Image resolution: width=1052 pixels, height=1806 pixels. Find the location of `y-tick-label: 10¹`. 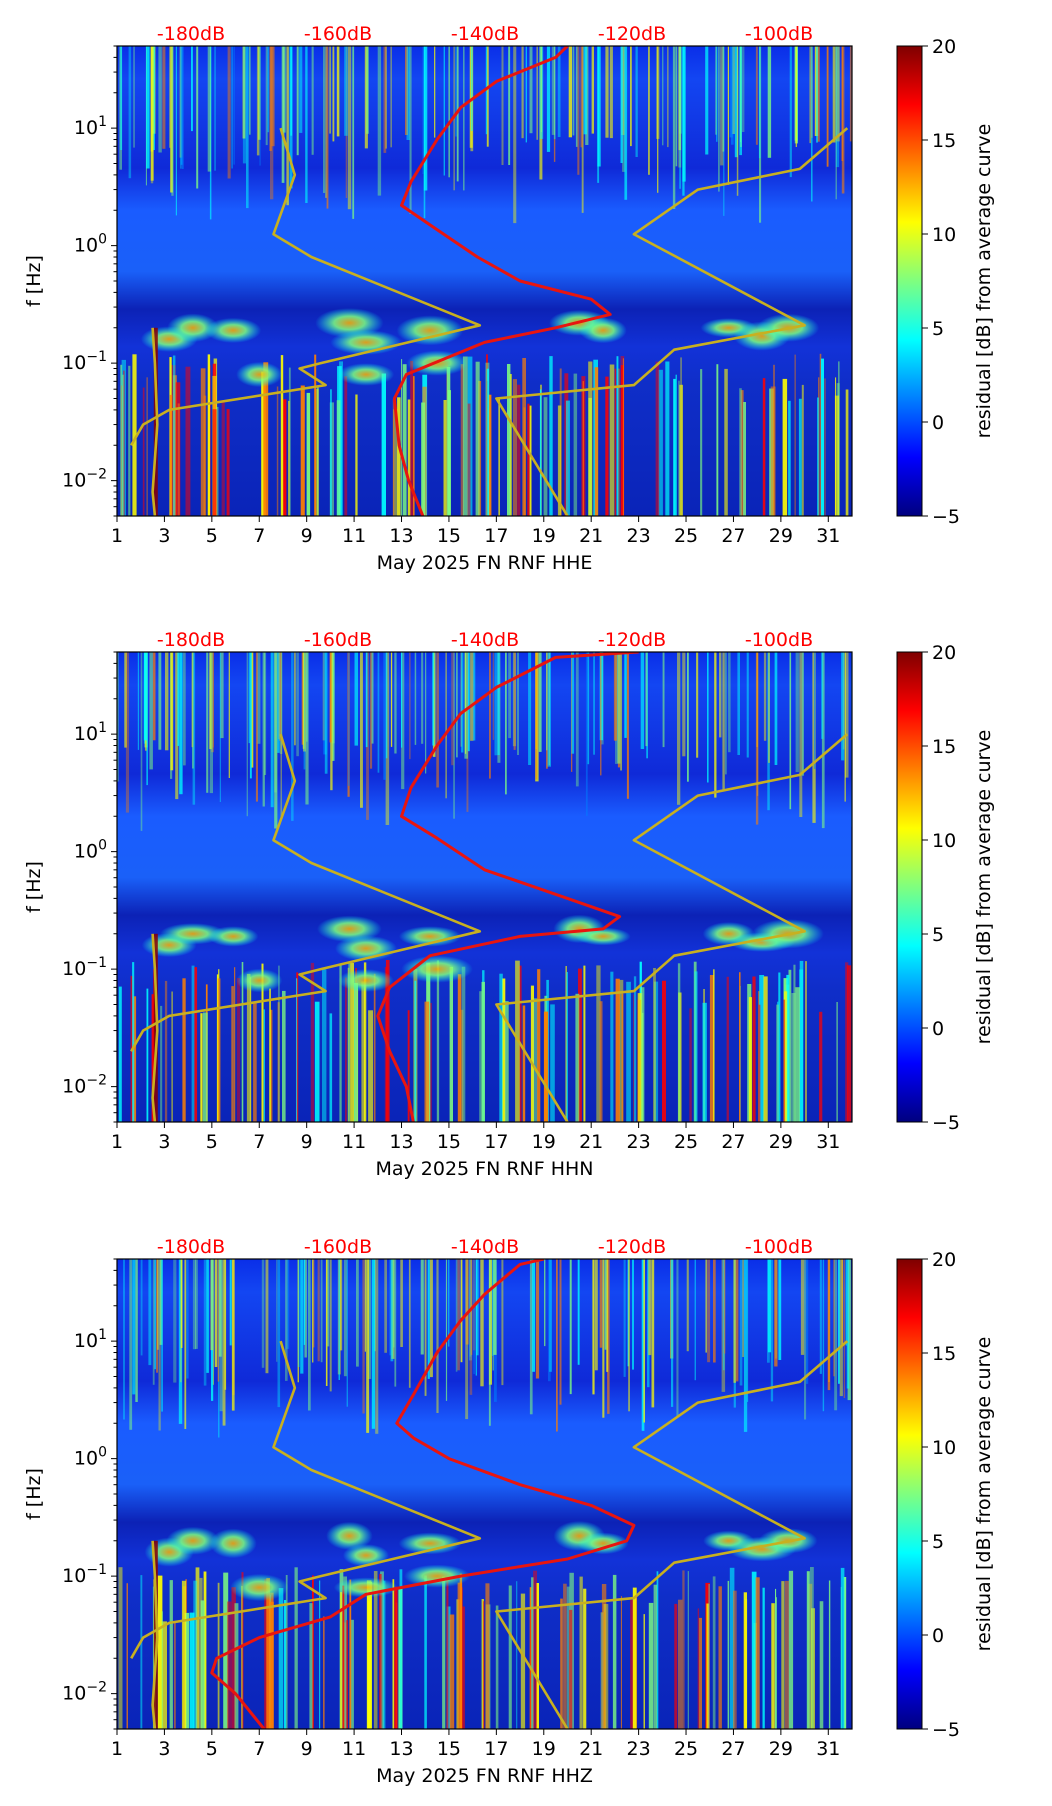

y-tick-label: 10¹ is located at coordinates (90, 126).